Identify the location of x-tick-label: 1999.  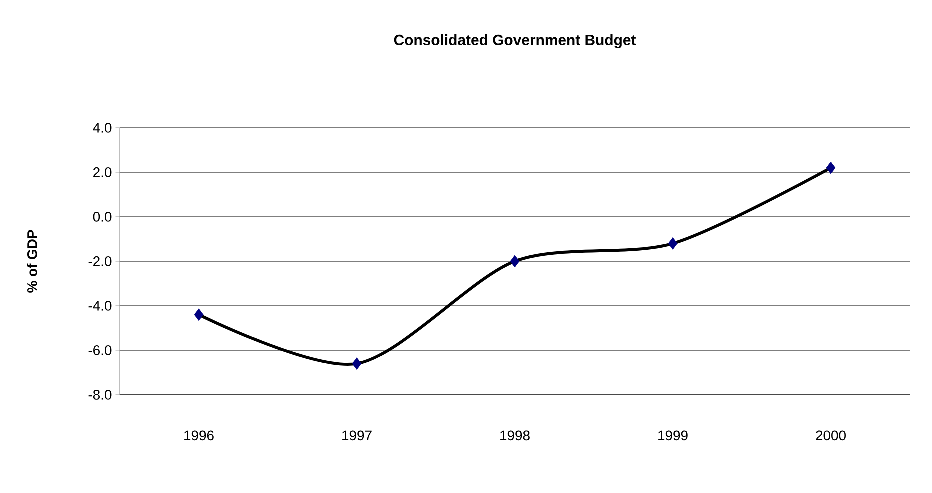
(673, 435).